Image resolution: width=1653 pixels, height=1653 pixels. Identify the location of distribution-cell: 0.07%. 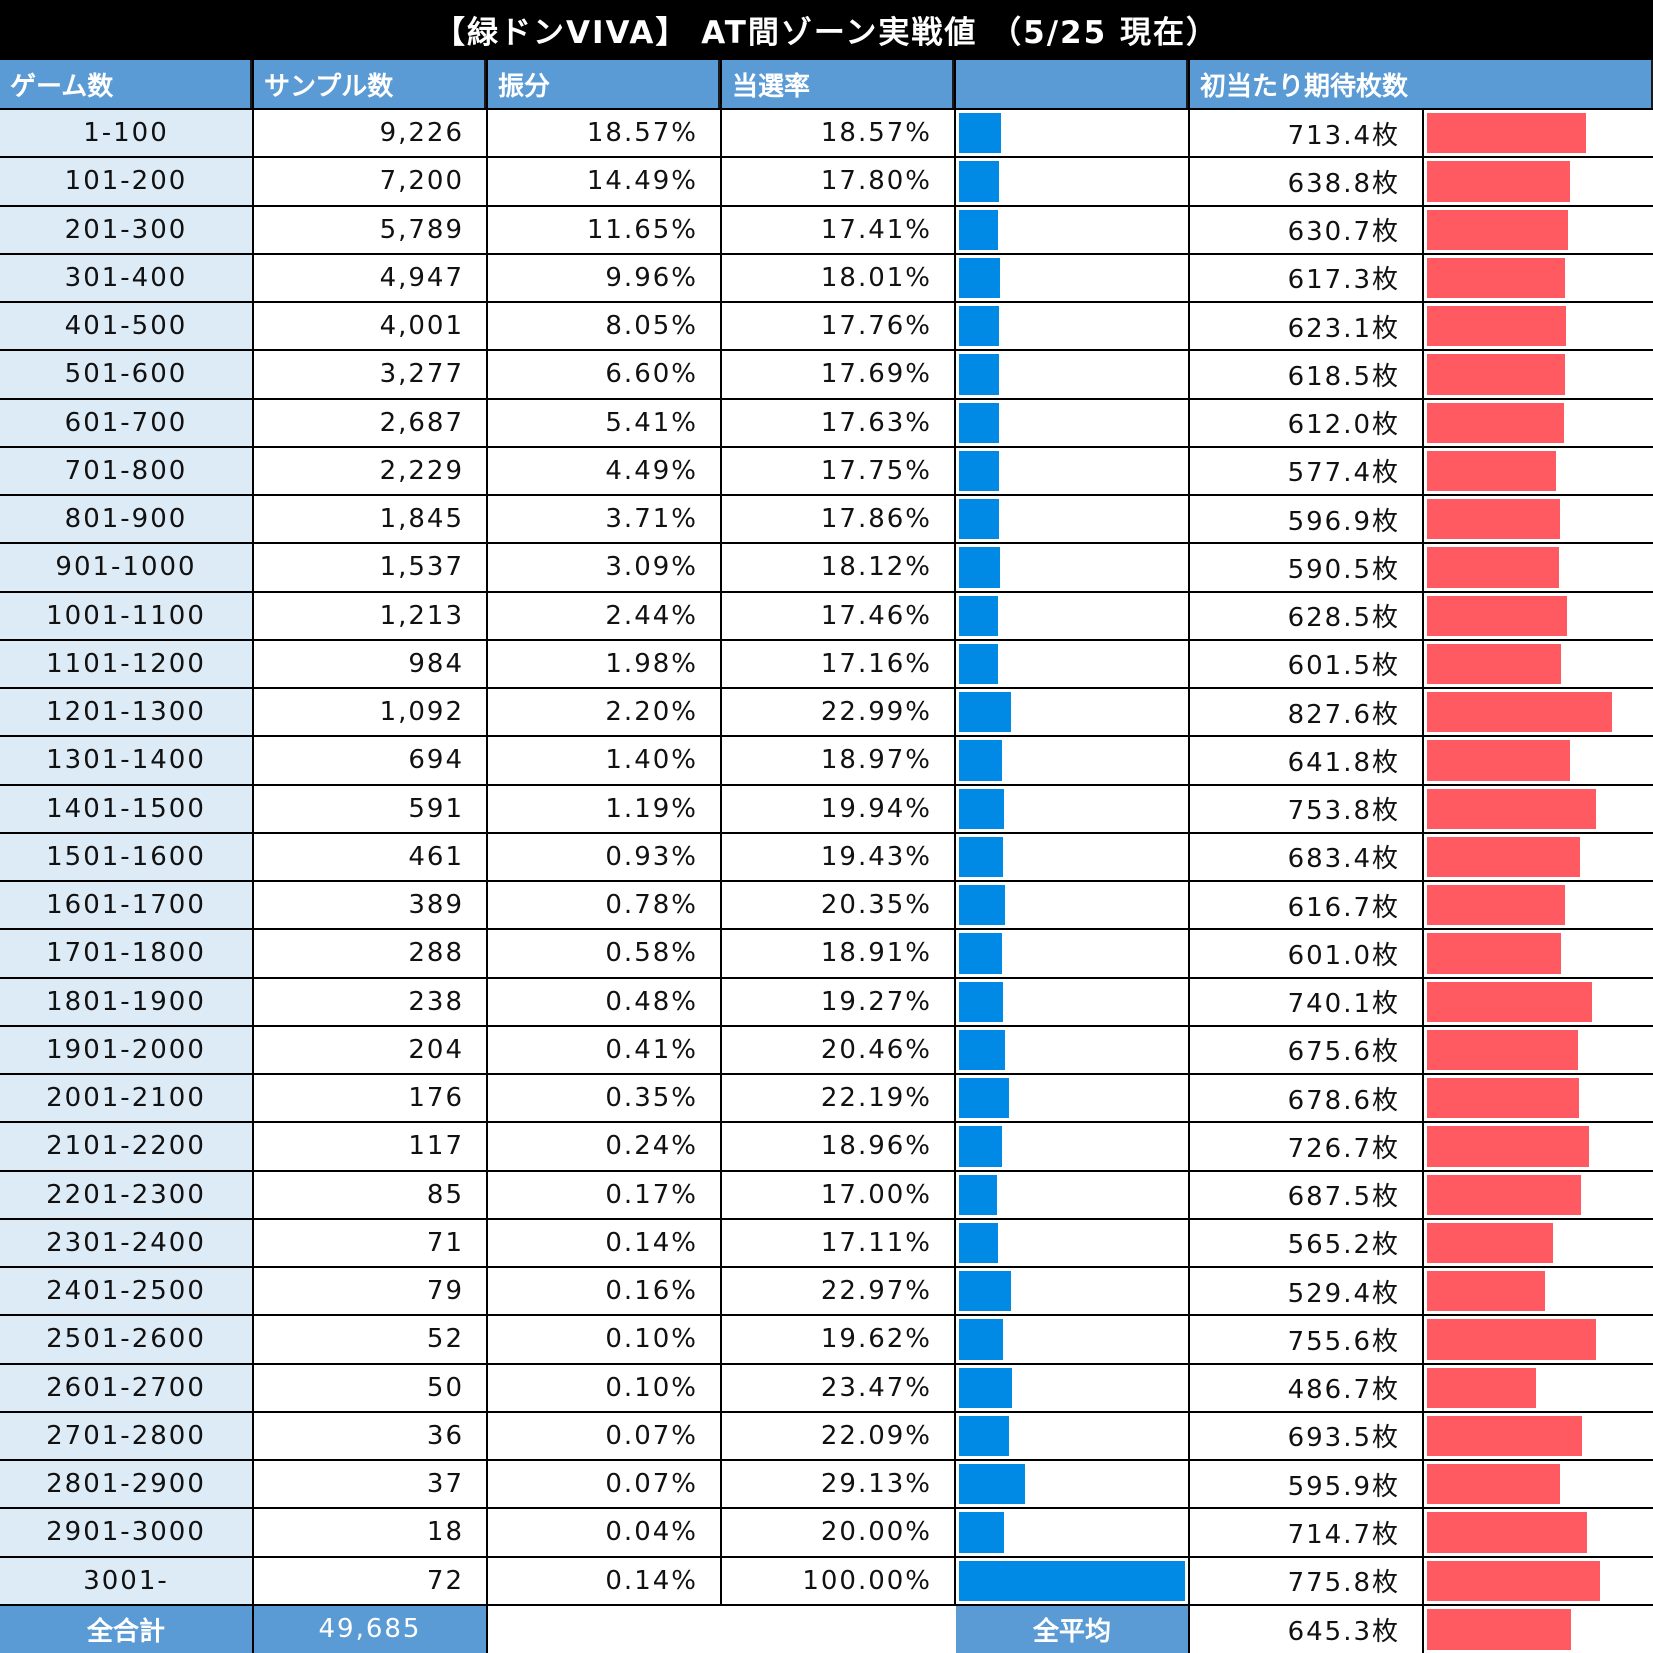
(604, 1435).